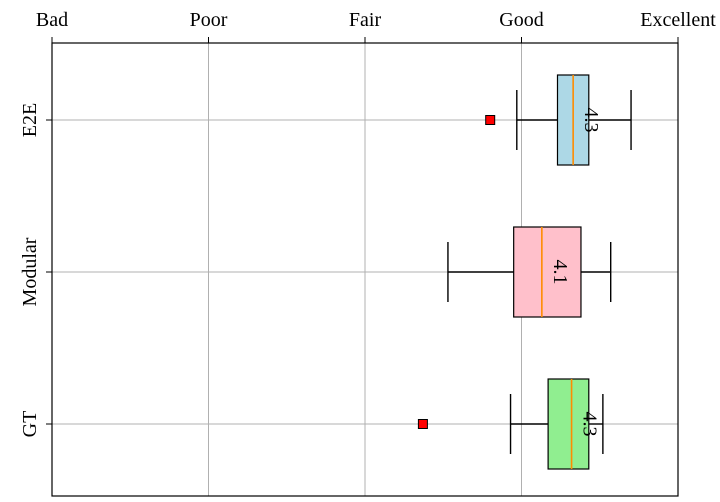 Image resolution: width=720 pixels, height=502 pixels. Describe the element at coordinates (30, 120) in the screenshot. I see `y-tick-label: E2E` at that location.